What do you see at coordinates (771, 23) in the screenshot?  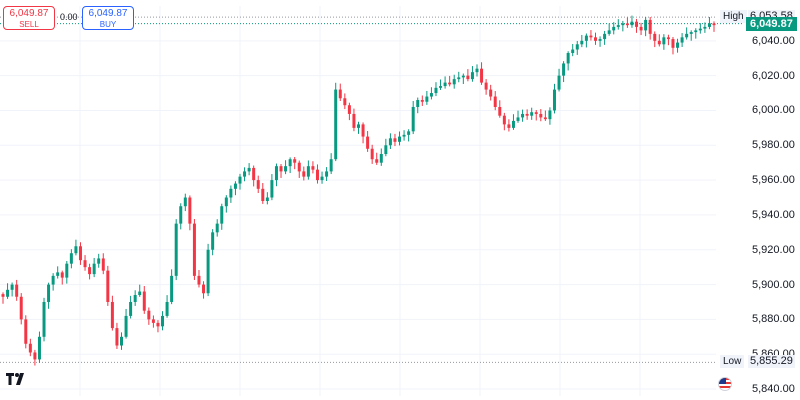 I see `last-price-label: 6,049.87` at bounding box center [771, 23].